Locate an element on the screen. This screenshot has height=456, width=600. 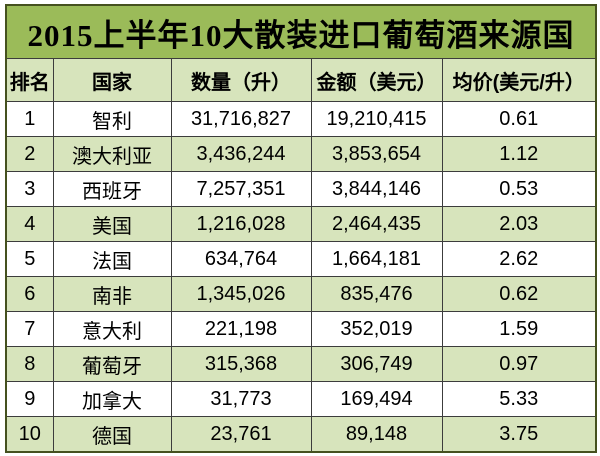
cell-amount: 835,476 is located at coordinates (376, 294).